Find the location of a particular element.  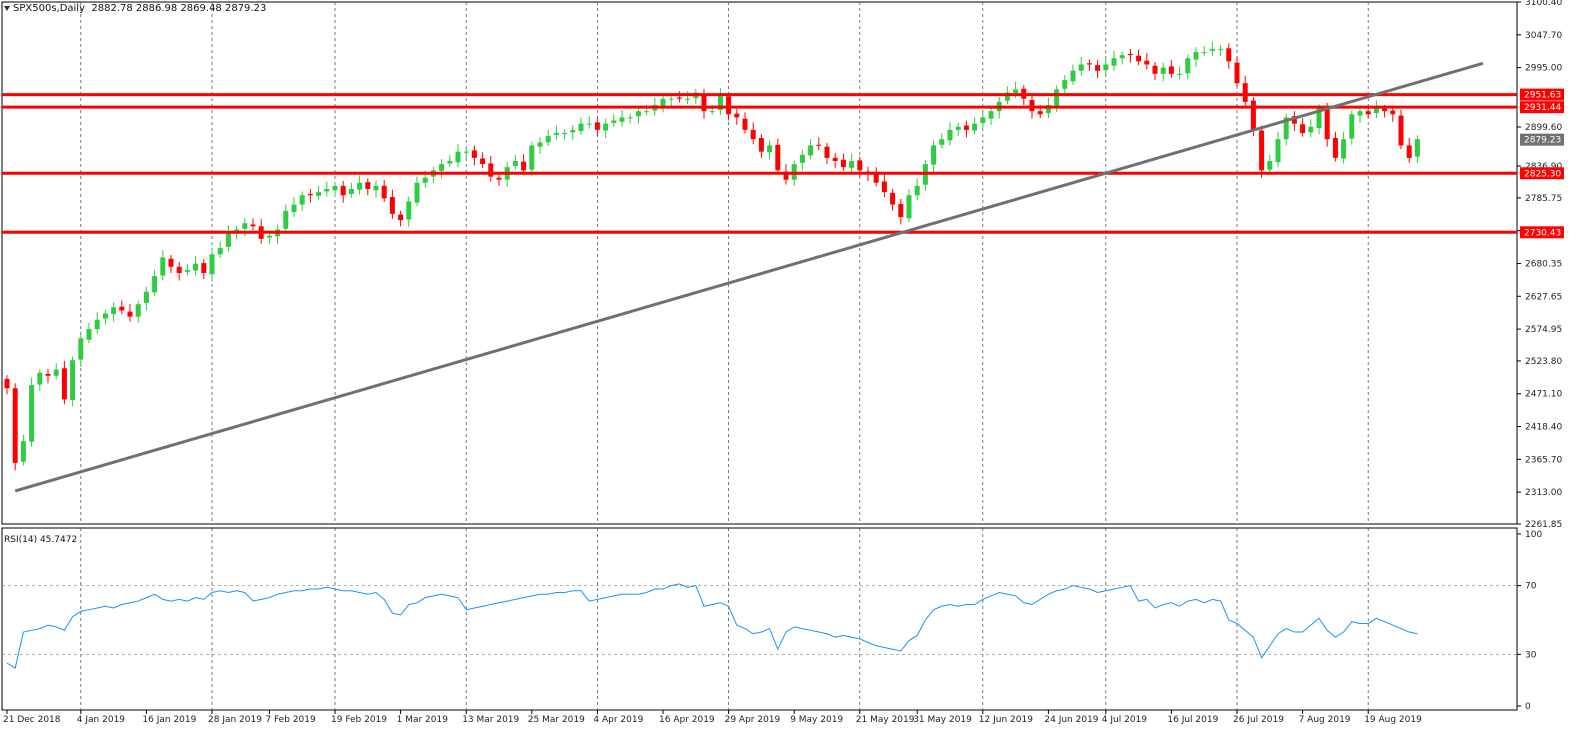

level-tag-label: 2730.43 is located at coordinates (1542, 233).